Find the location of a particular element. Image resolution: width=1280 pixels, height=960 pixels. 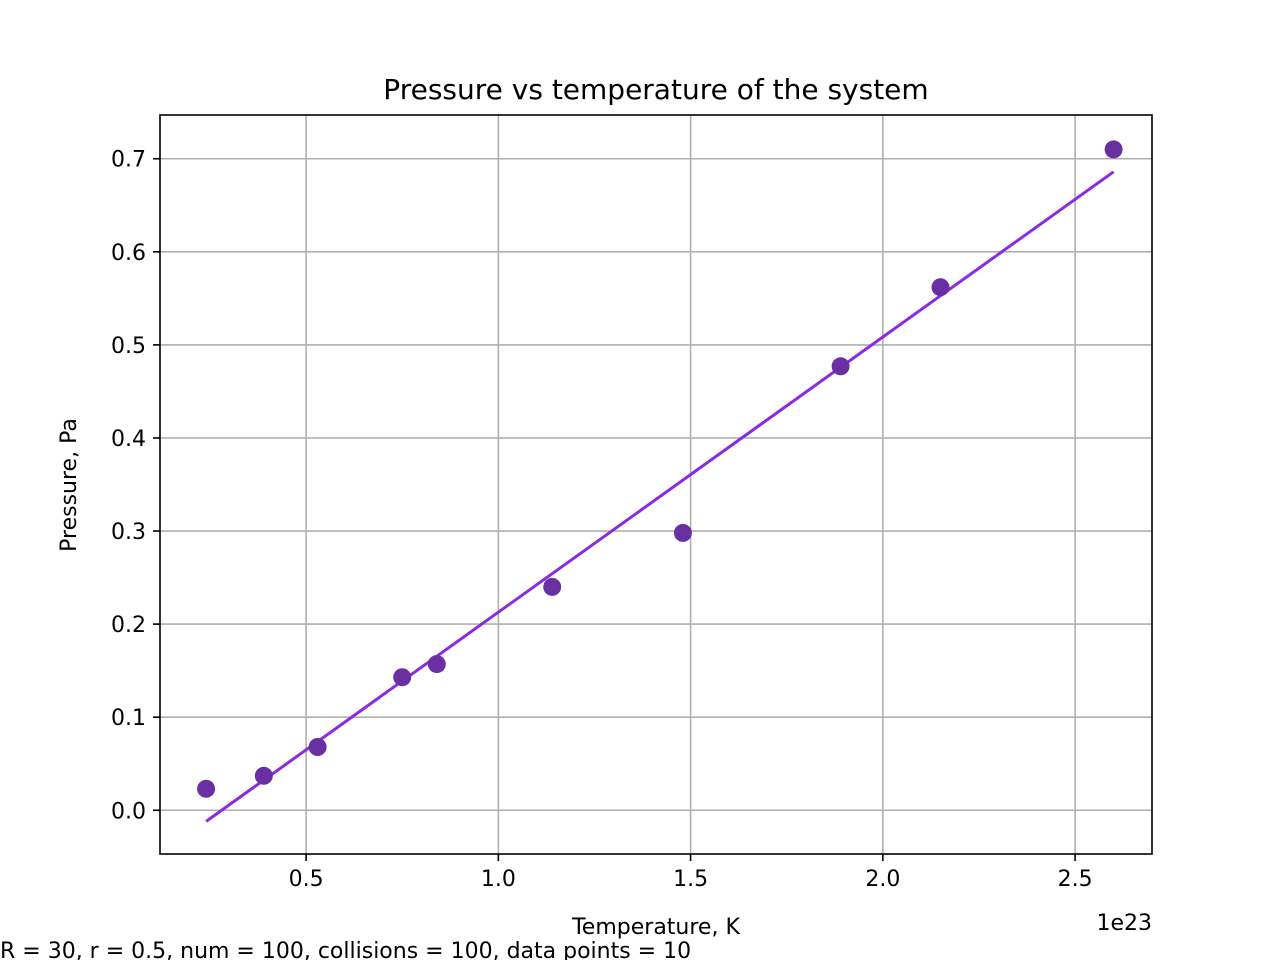

y-tick-label: 0.2 is located at coordinates (128, 625).